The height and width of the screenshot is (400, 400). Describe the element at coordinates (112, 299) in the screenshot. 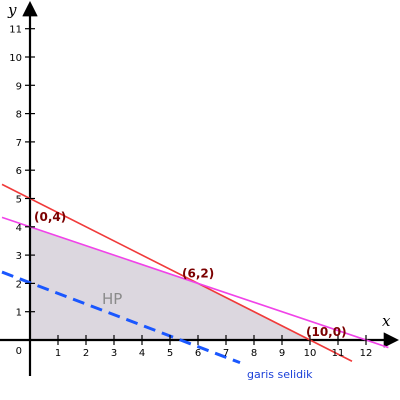

I see `region-label: HP` at that location.